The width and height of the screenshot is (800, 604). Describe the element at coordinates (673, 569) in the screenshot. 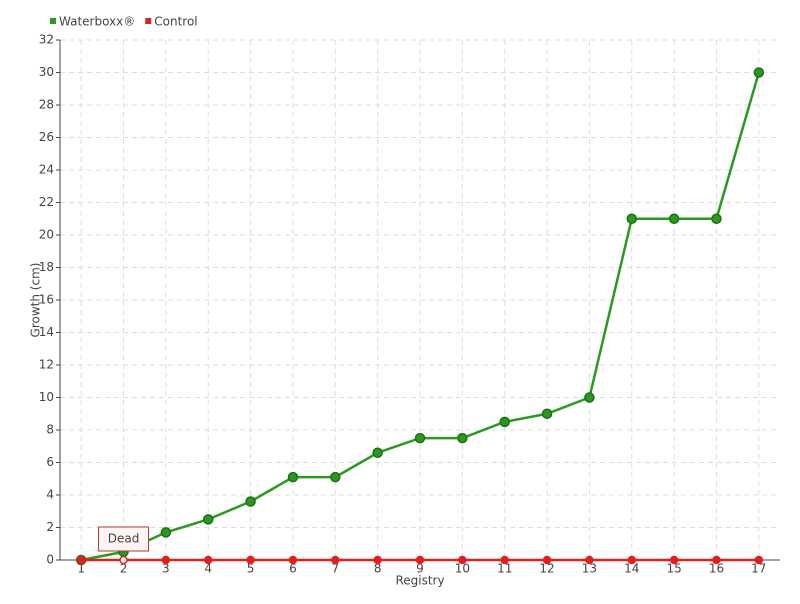

I see `x-tick-label: 15` at that location.